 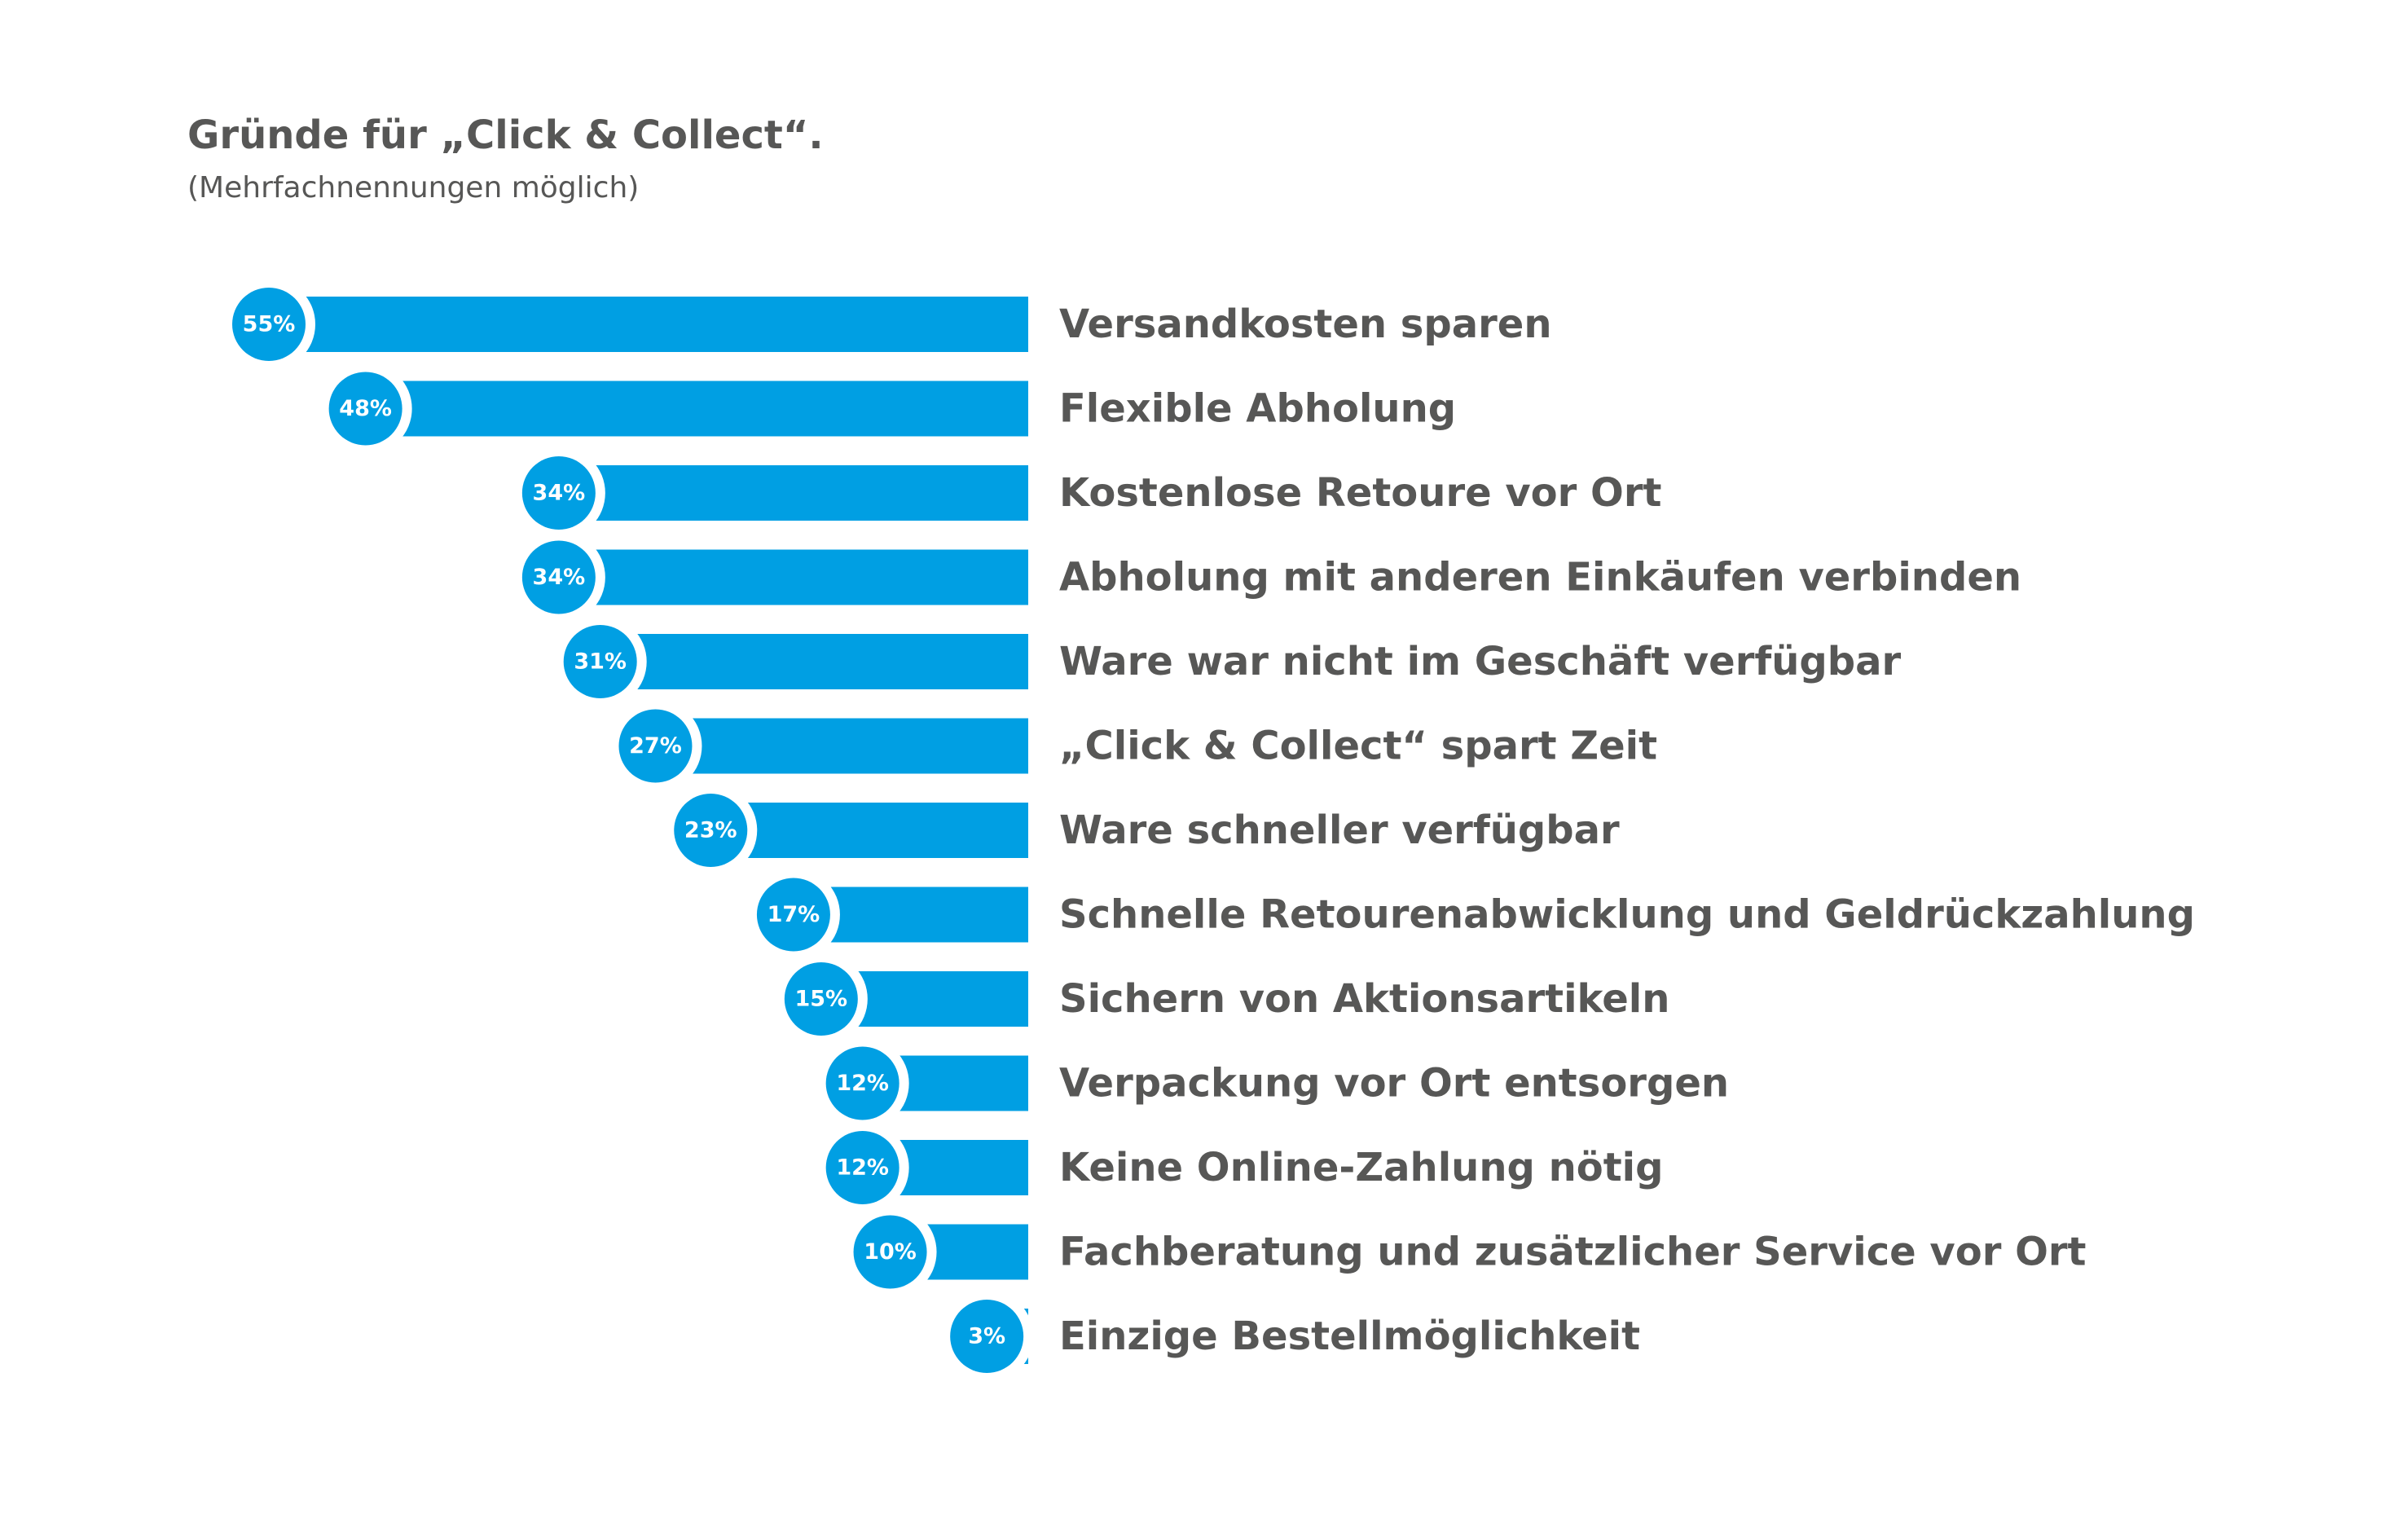 I want to click on category-label: Ware war nicht im Geschäft verfügbar, so click(x=1481, y=661).